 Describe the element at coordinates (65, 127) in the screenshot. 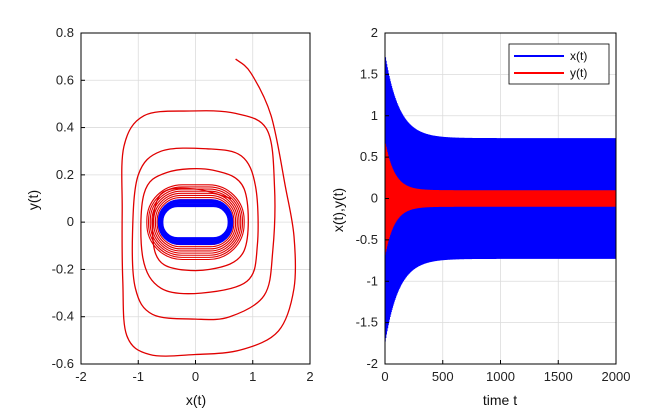

I see `left-ytick-label: 0.4` at that location.